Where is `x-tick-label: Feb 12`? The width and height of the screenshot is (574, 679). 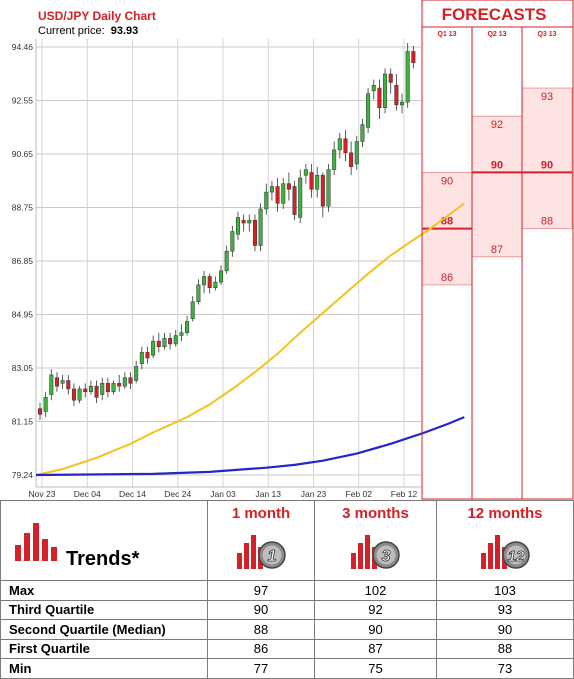
x-tick-label: Feb 12 is located at coordinates (404, 494).